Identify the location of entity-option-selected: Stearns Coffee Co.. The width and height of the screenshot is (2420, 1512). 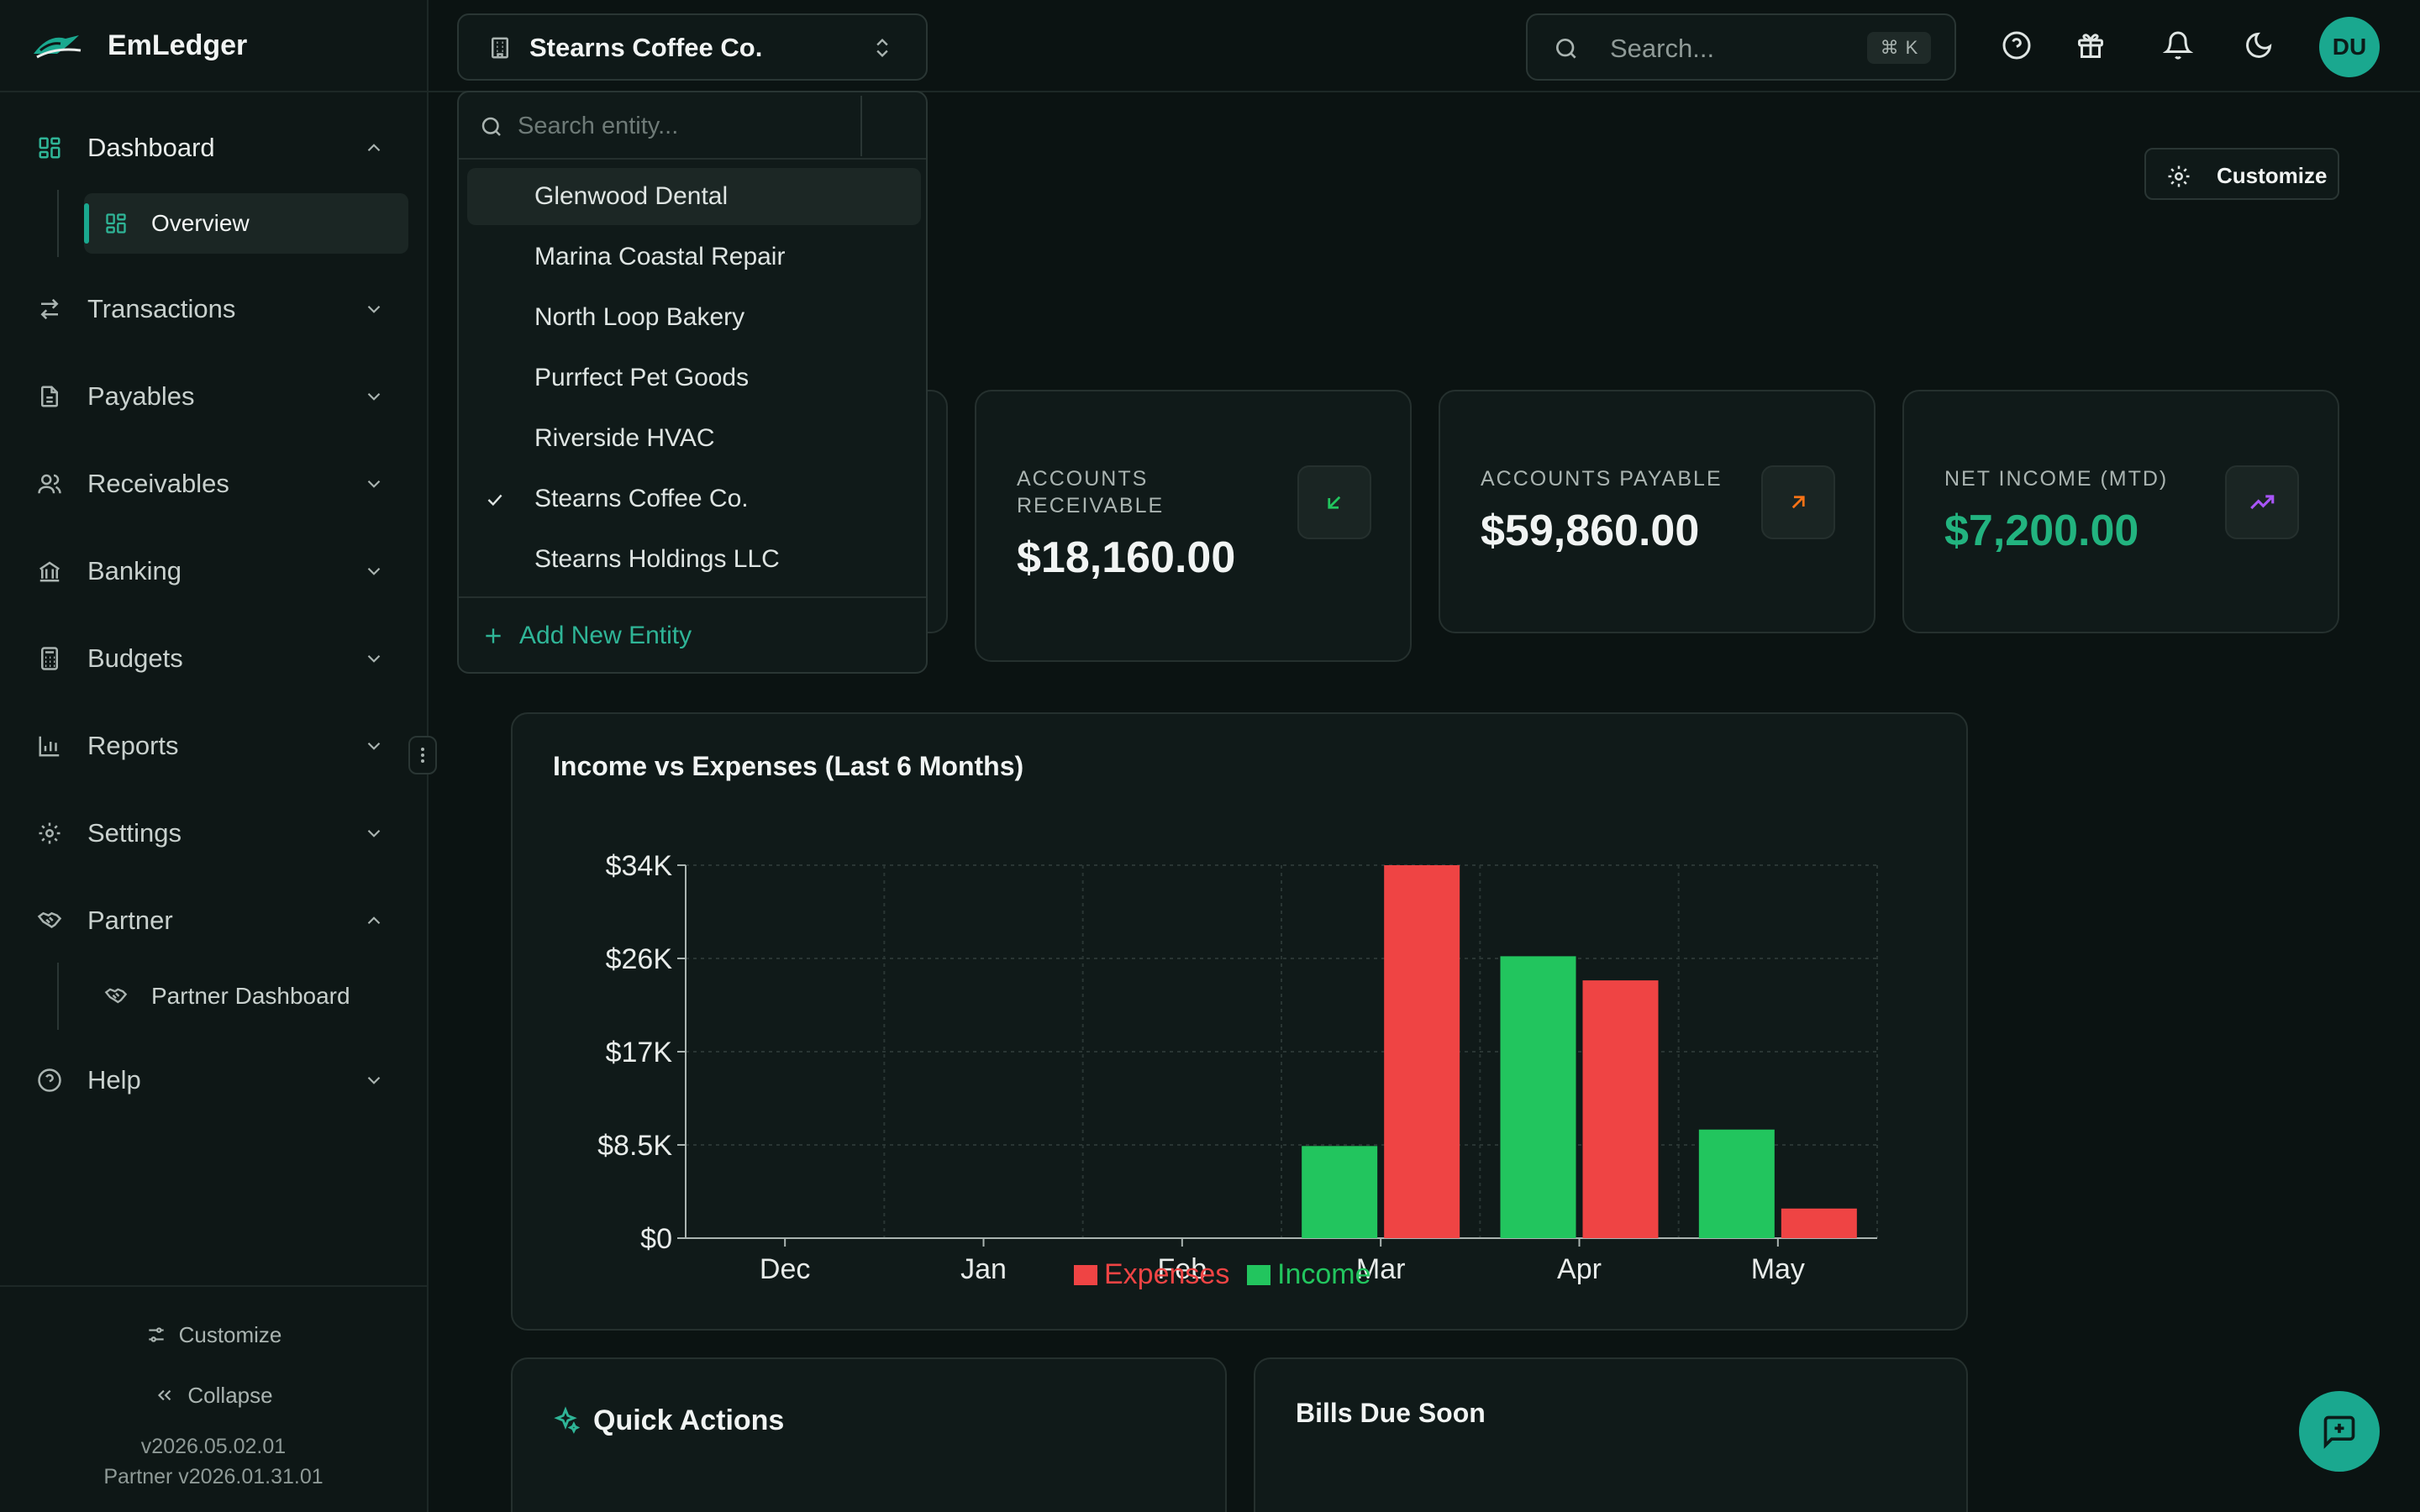
(694, 499).